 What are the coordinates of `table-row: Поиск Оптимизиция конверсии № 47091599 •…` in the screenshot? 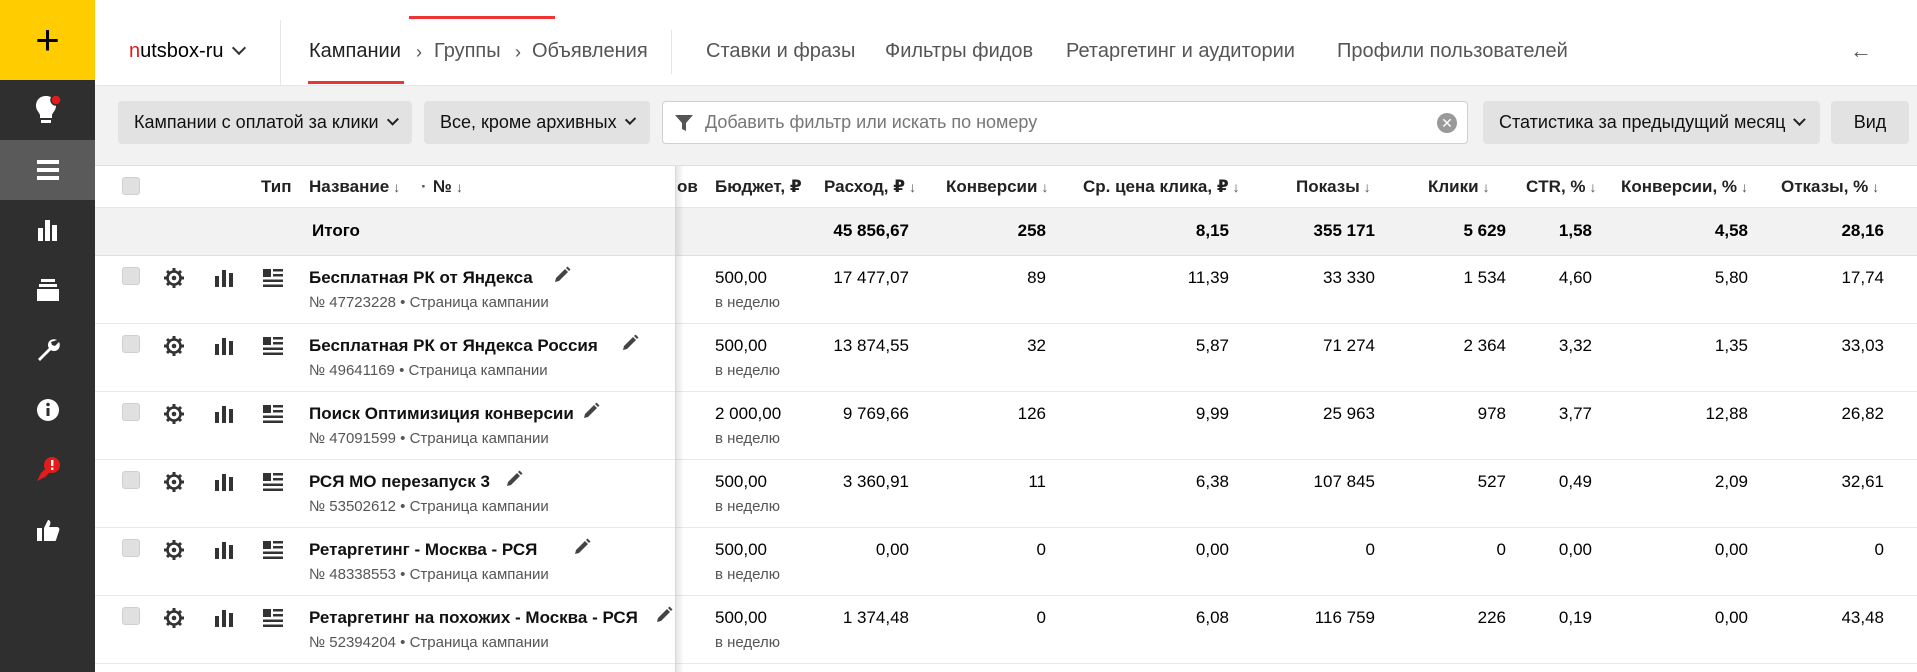 It's located at (1006, 426).